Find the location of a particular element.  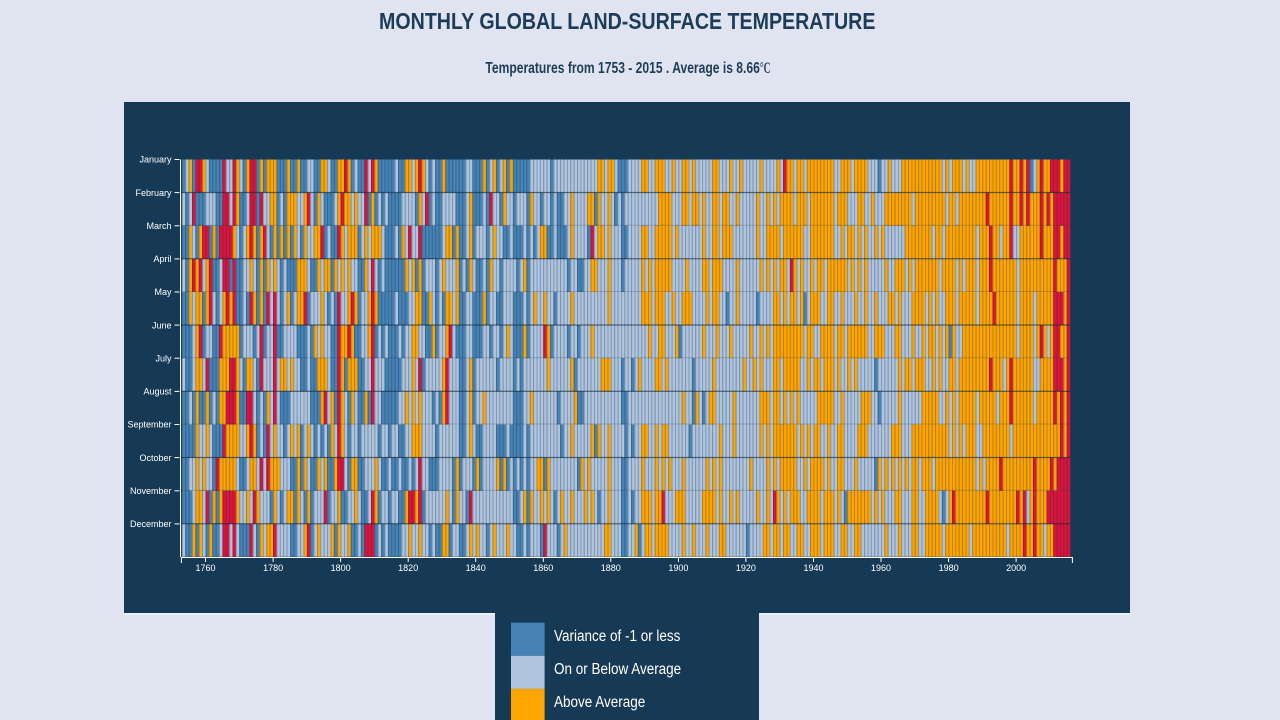

svg-text: 1840 is located at coordinates (476, 568).